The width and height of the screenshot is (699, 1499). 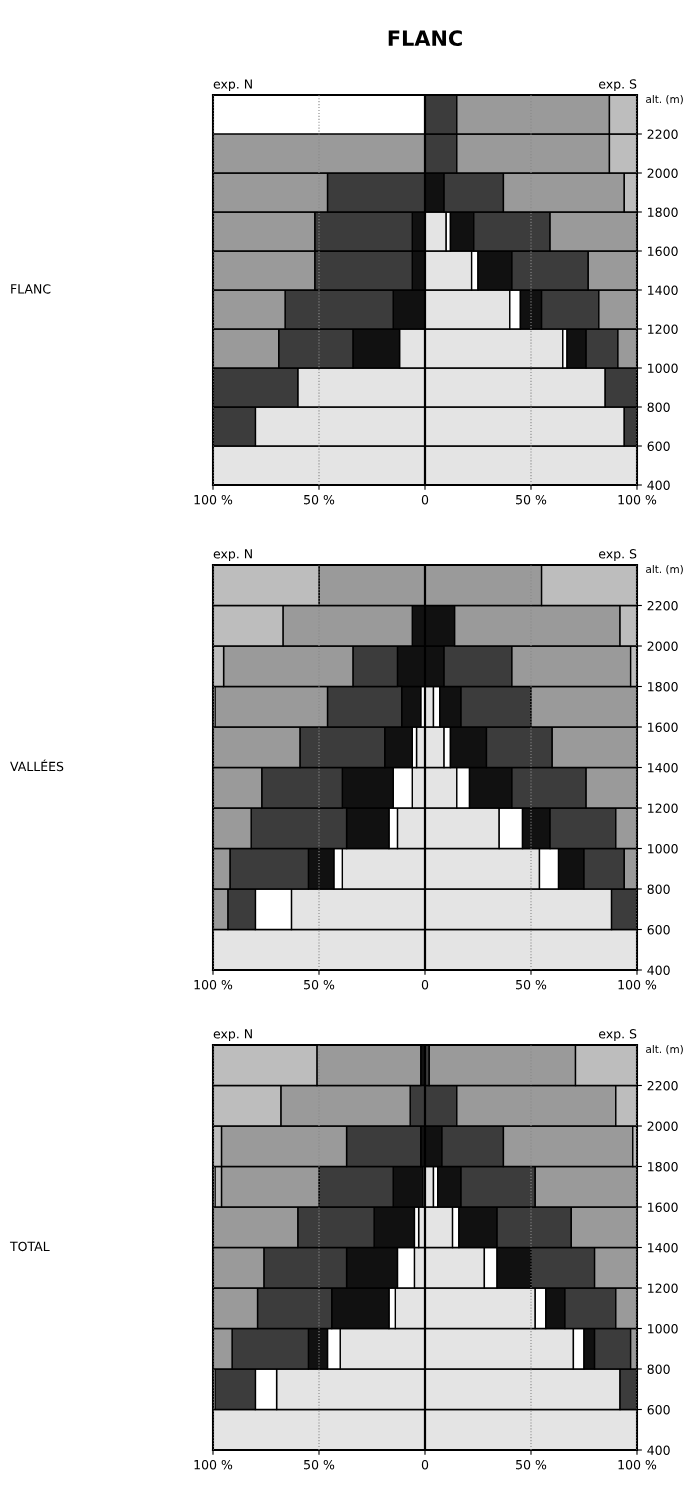 I want to click on y-axis-title: TOTAL, so click(x=29, y=1246).